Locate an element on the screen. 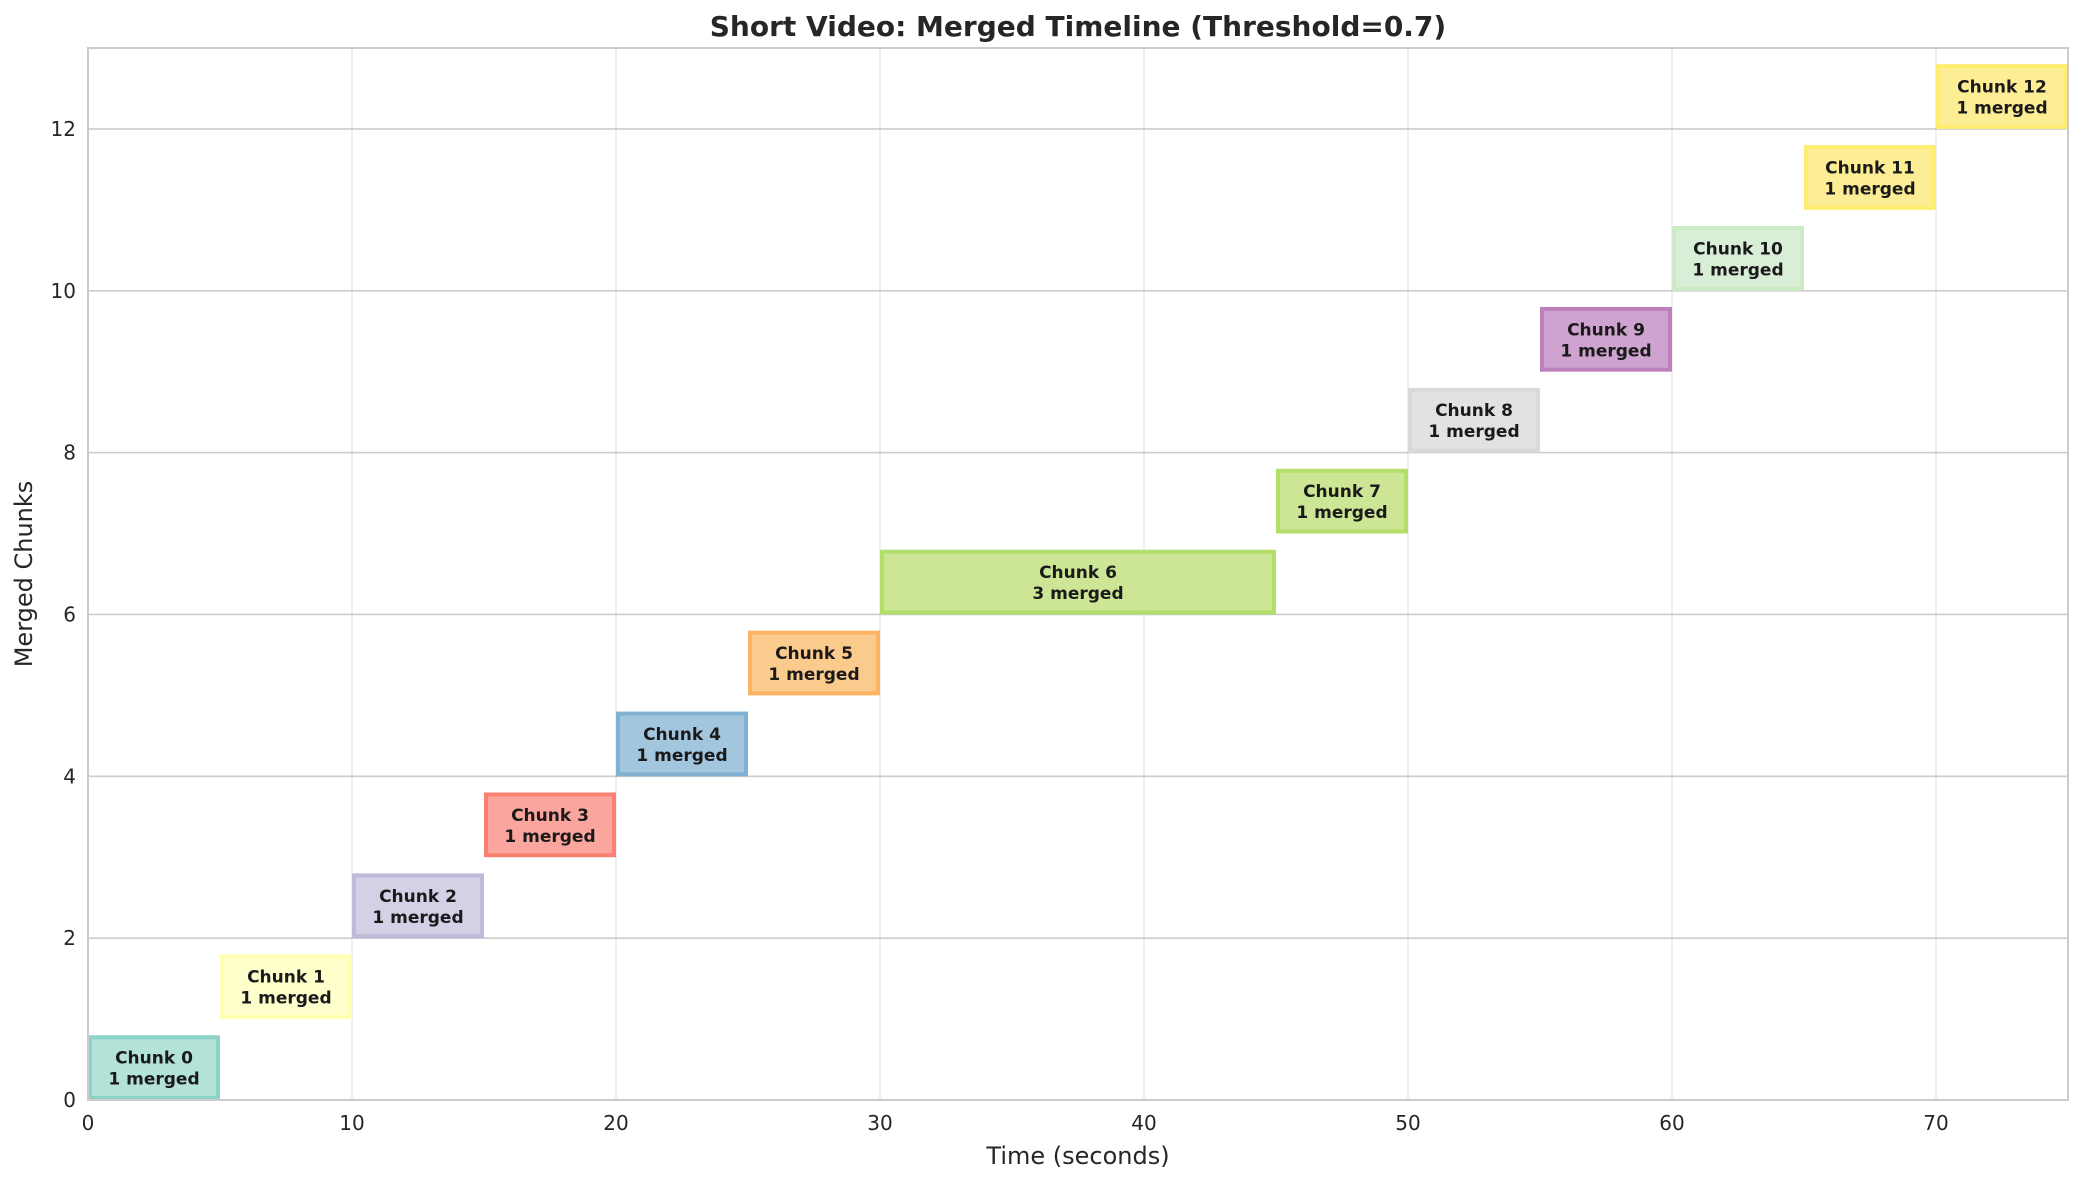  x-tick-label: 0 is located at coordinates (88, 1123).